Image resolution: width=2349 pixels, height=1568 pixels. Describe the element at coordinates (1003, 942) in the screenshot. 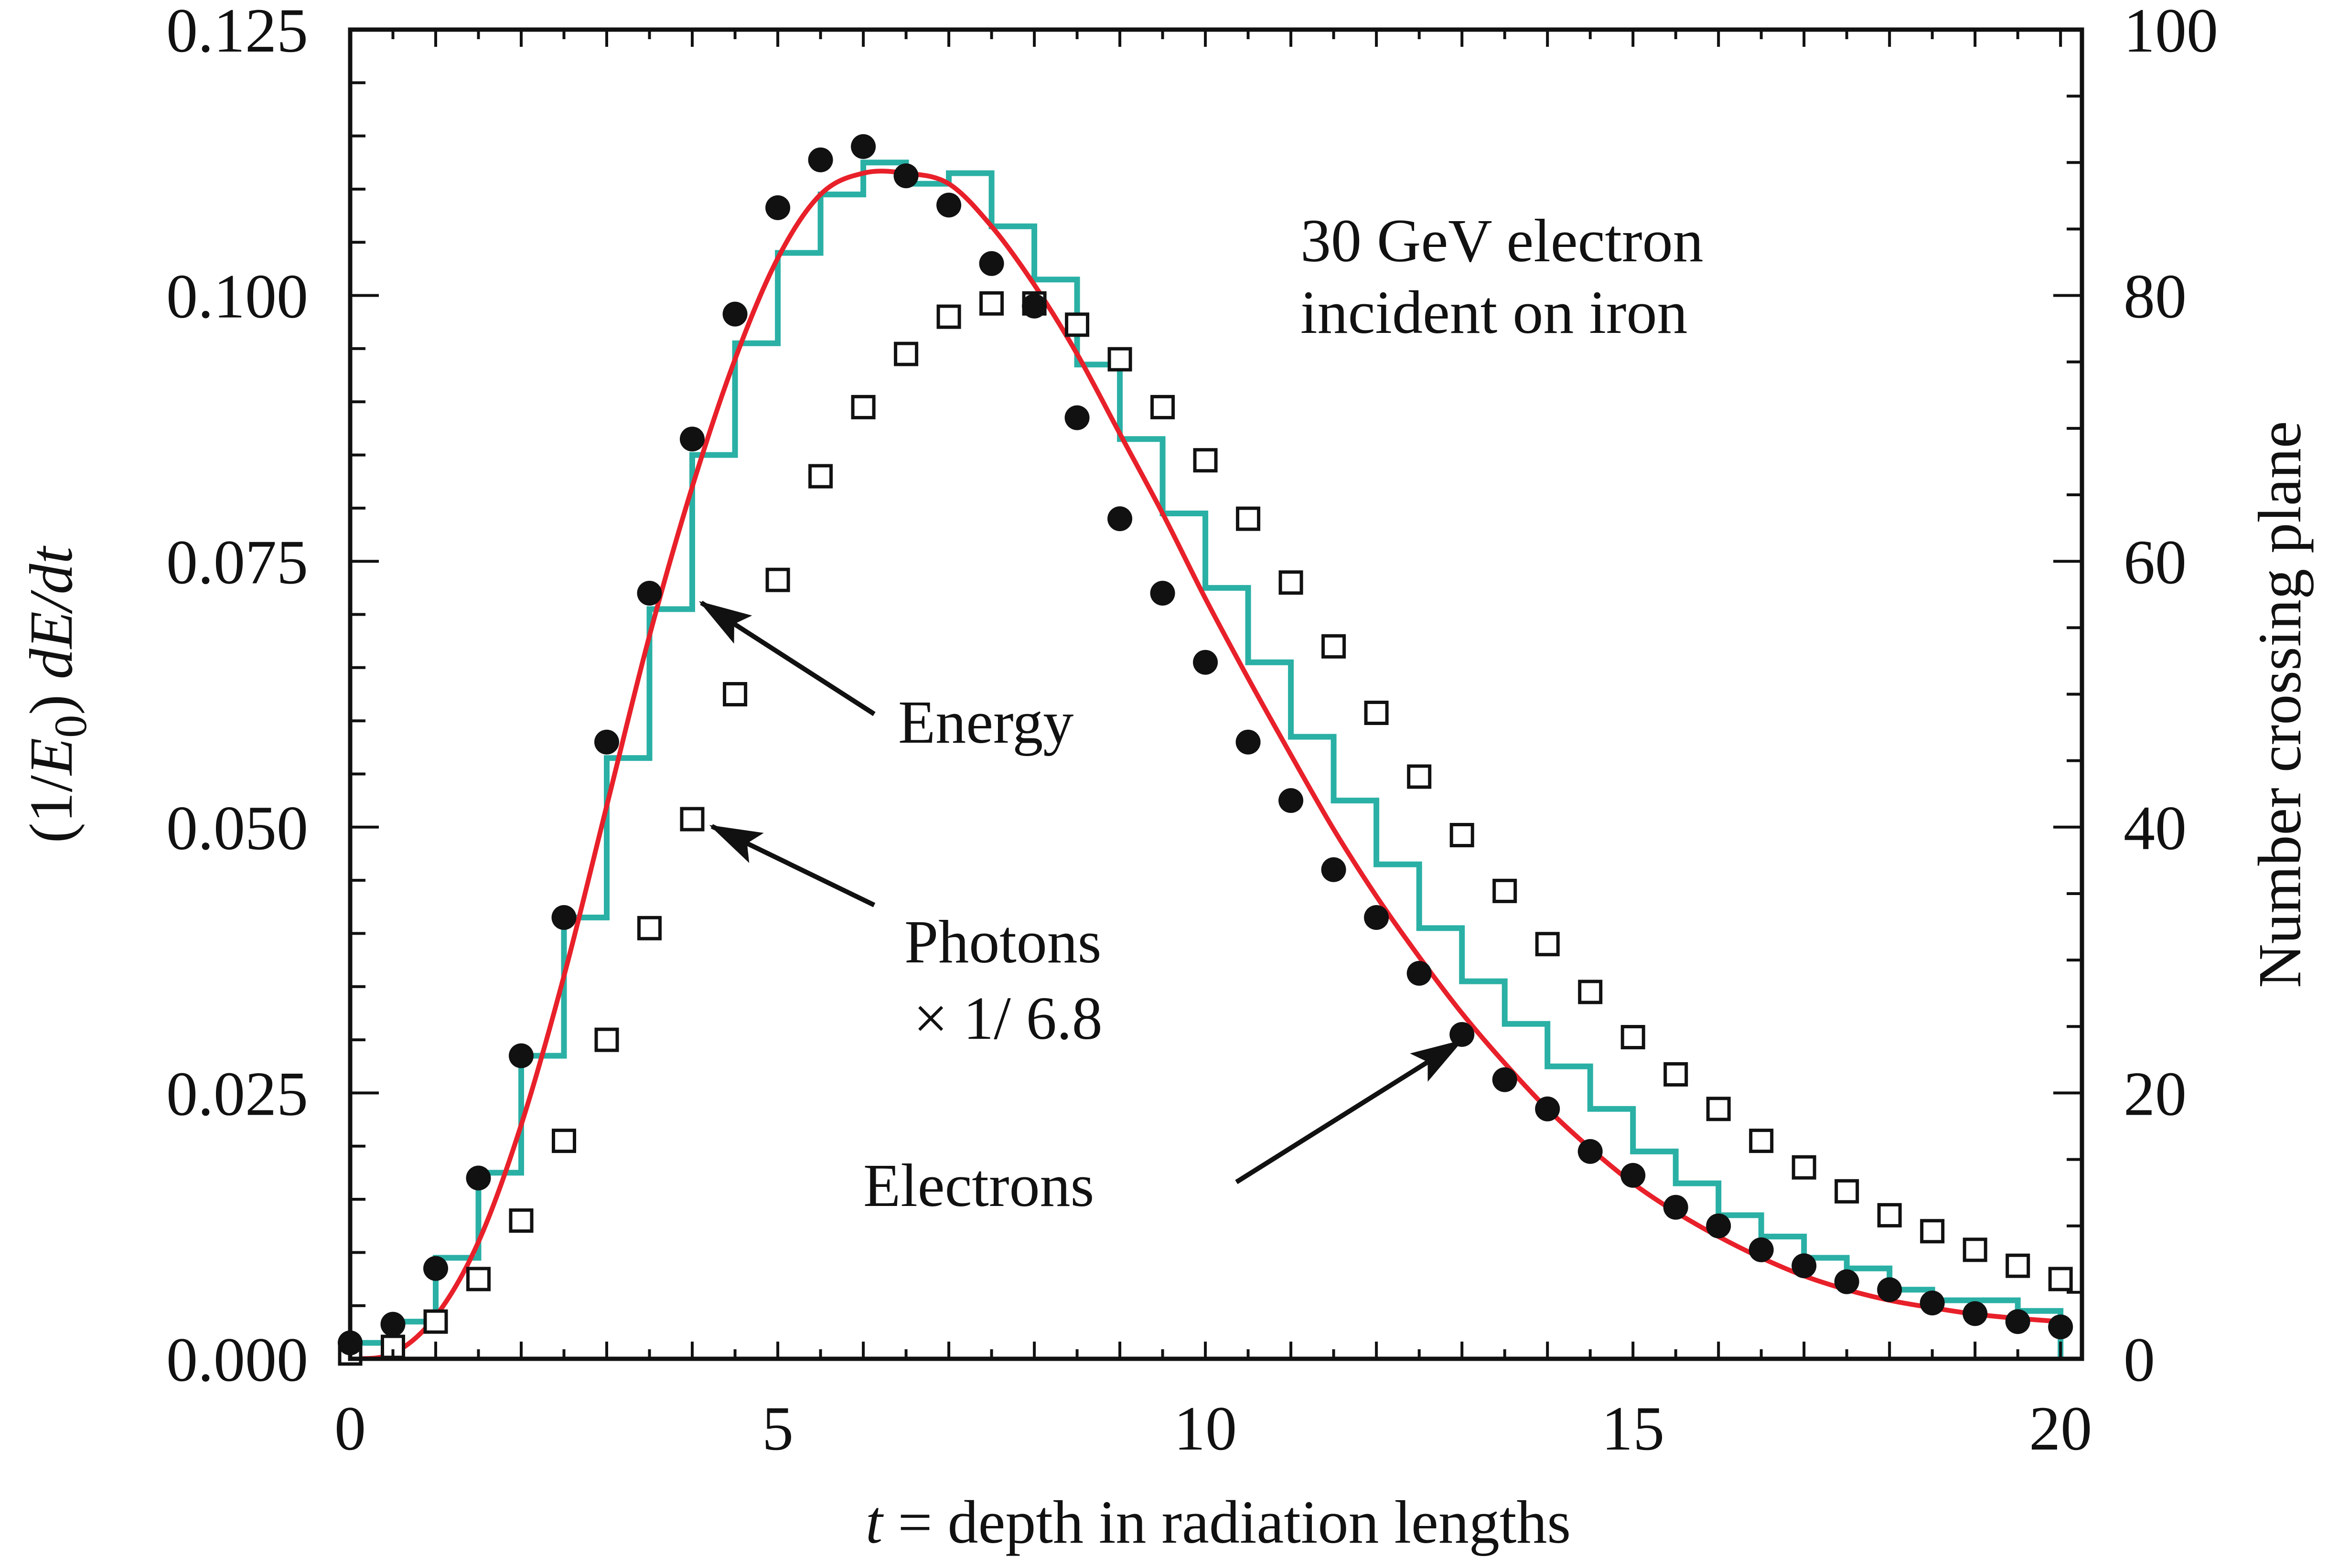

I see `photons-label: Photons` at that location.